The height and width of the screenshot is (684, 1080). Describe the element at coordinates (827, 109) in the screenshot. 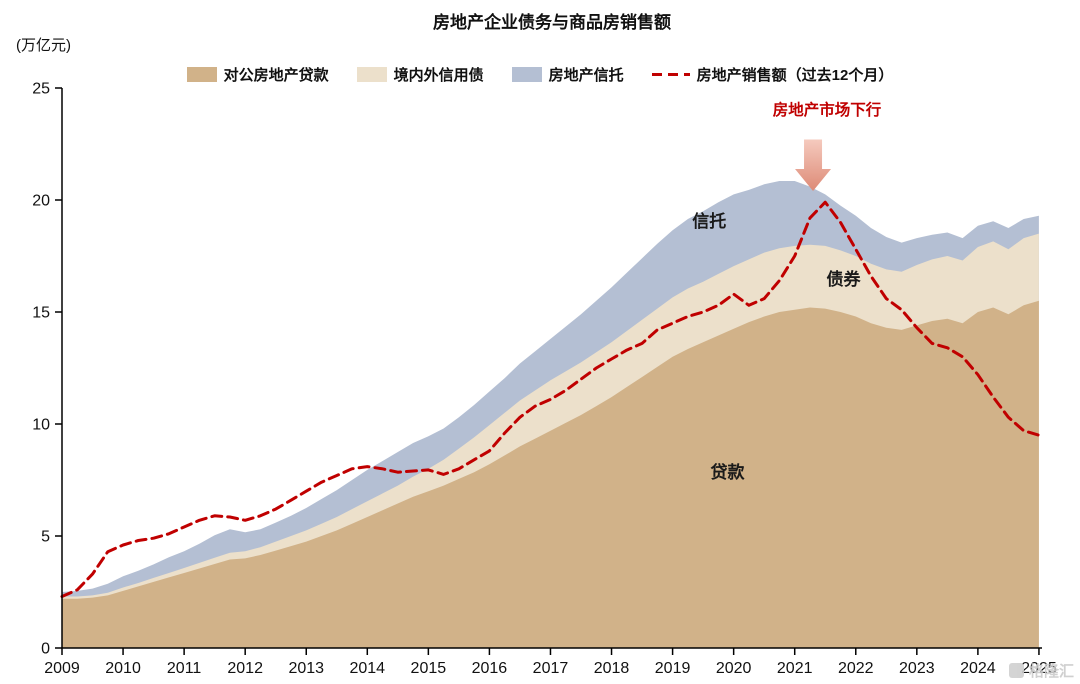

I see `annotation-label: 房地产市场下行` at that location.